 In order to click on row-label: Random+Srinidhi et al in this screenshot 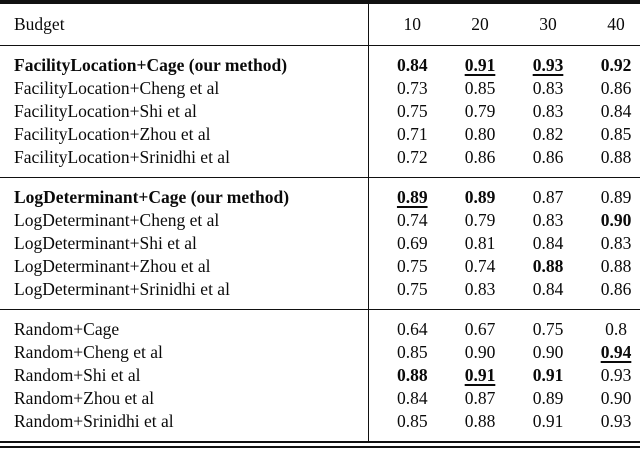, I will do `click(184, 427)`.